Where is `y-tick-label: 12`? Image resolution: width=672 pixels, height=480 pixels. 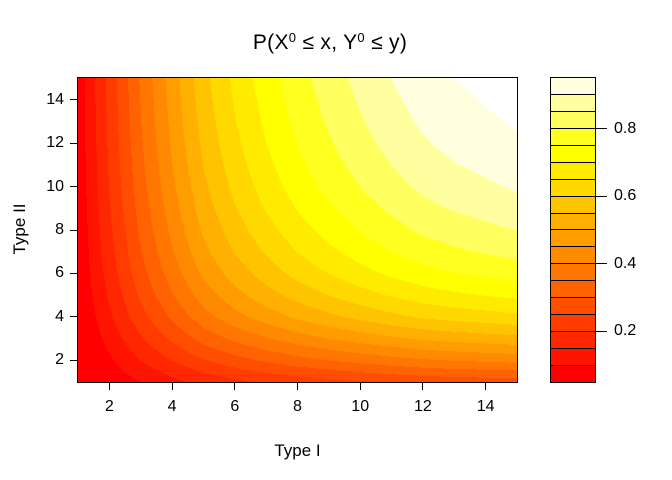
y-tick-label: 12 is located at coordinates (55, 143).